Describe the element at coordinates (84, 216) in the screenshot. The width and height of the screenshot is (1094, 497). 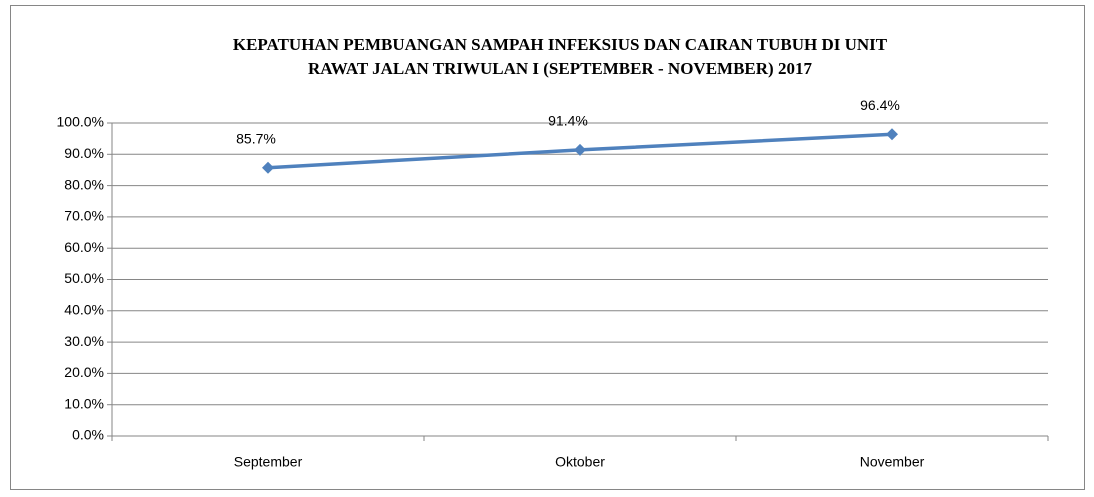
I see `y-tick-label: 70.0%` at that location.